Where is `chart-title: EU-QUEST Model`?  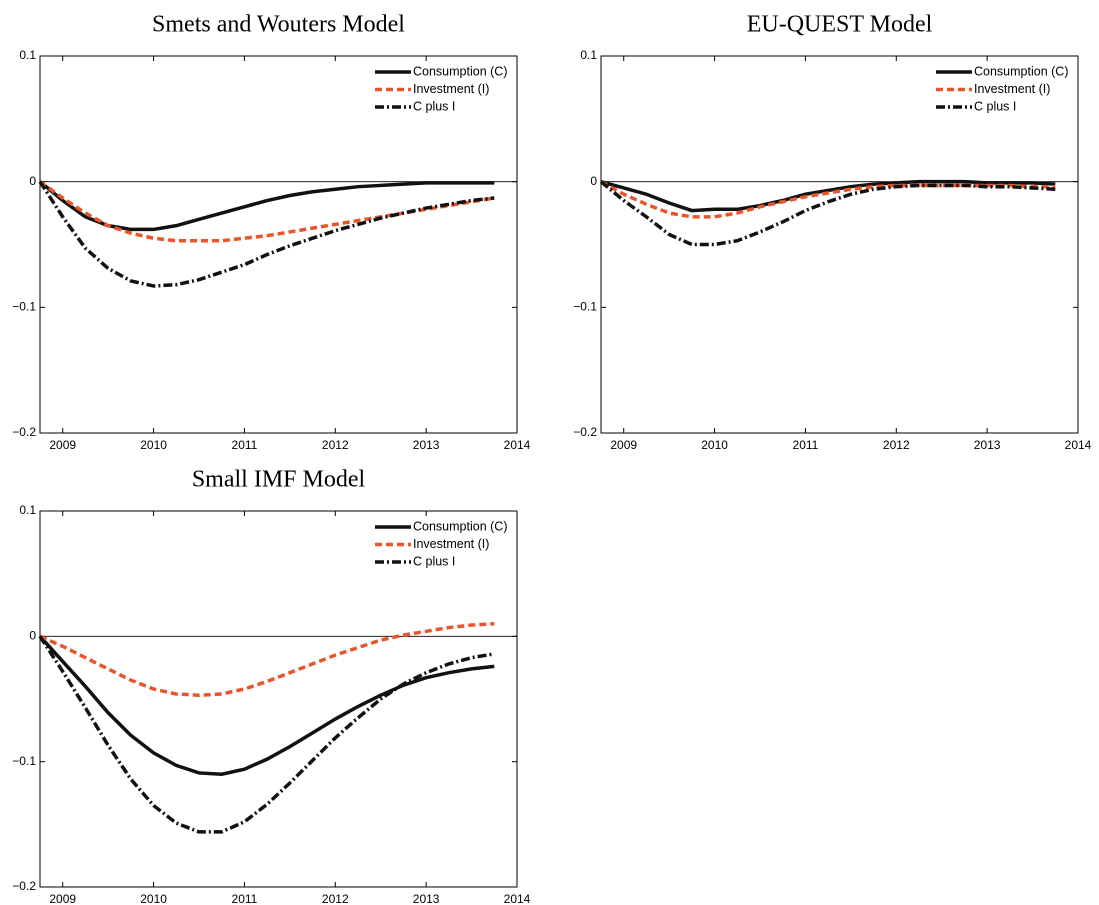 chart-title: EU-QUEST Model is located at coordinates (840, 25).